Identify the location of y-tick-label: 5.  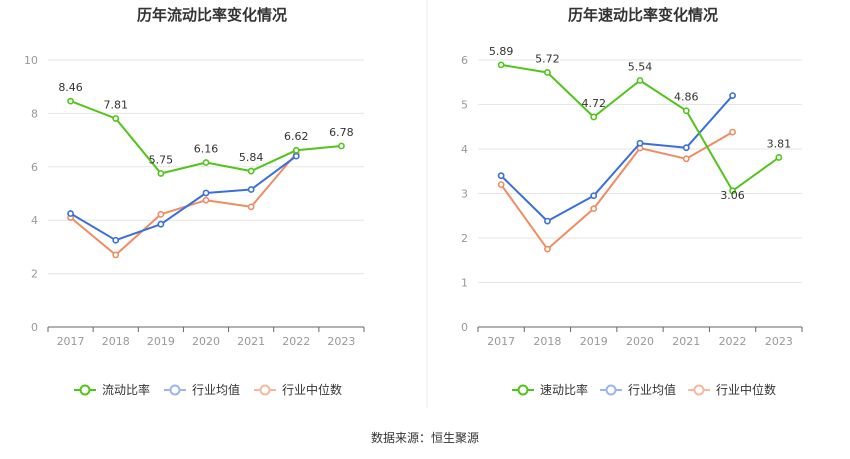
(464, 105).